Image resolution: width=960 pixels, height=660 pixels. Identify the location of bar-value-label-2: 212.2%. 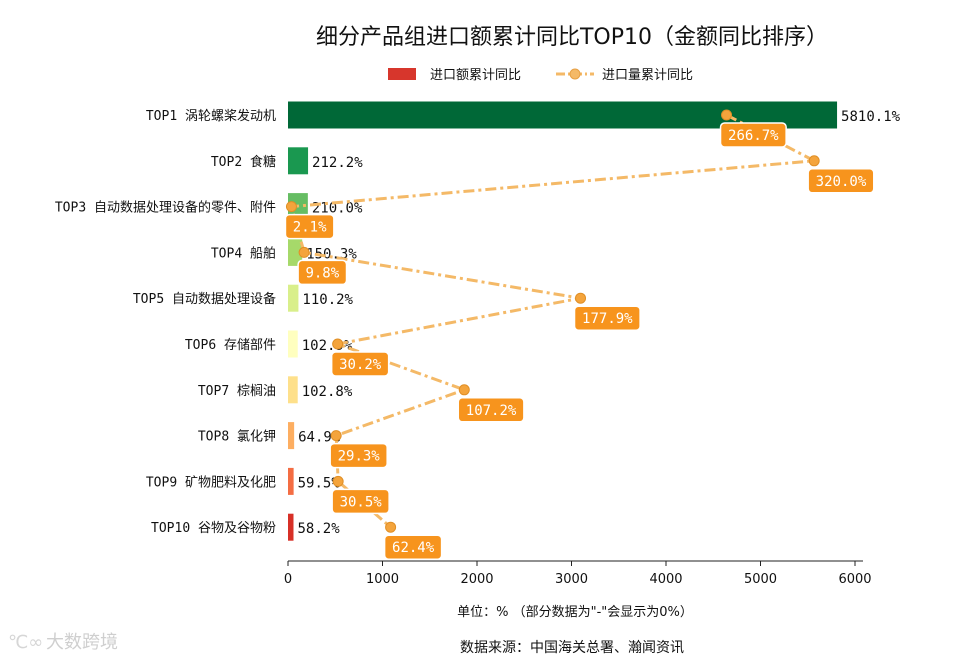
(337, 163).